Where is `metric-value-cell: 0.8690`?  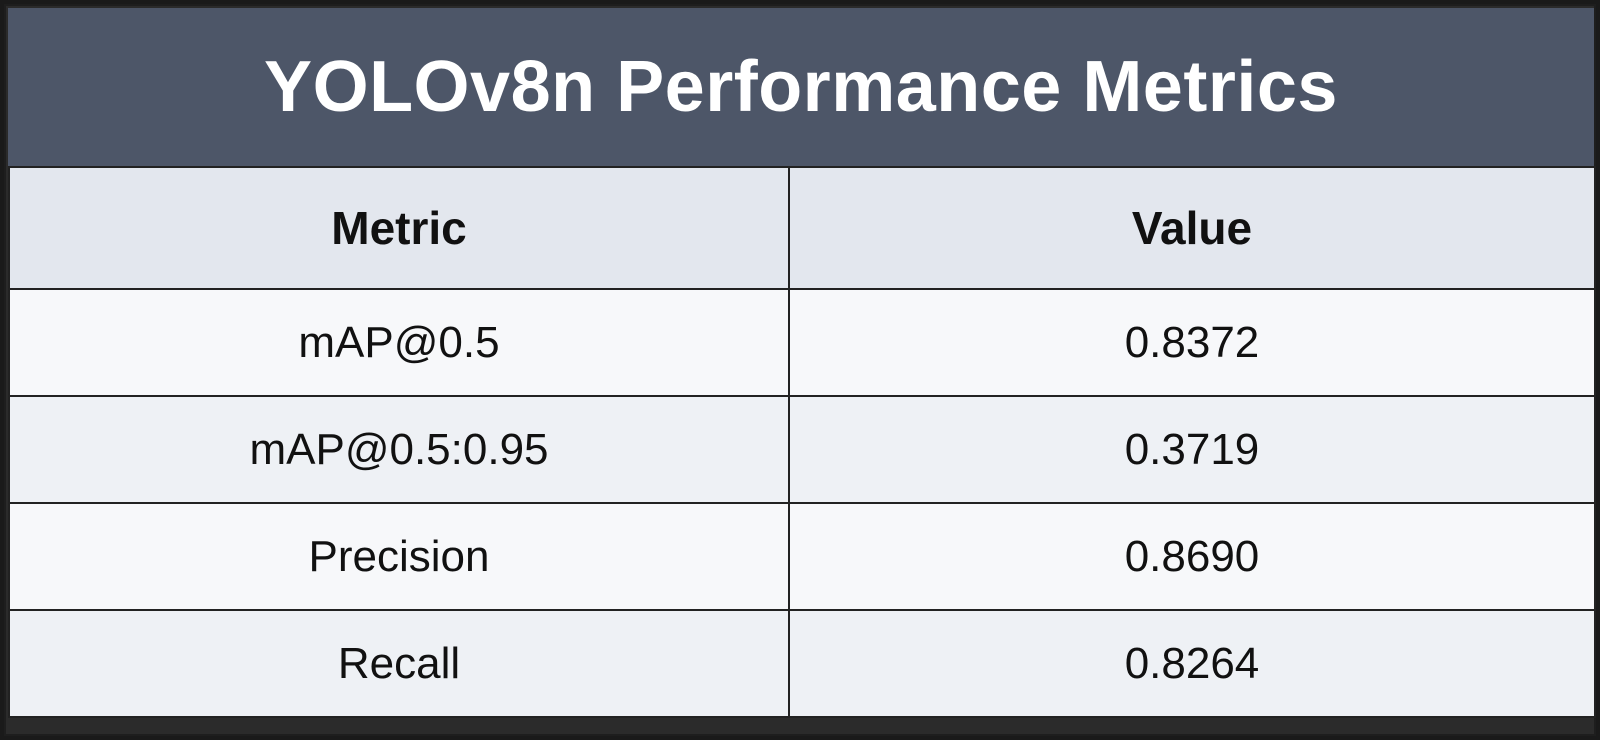
metric-value-cell: 0.8690 is located at coordinates (1192, 556).